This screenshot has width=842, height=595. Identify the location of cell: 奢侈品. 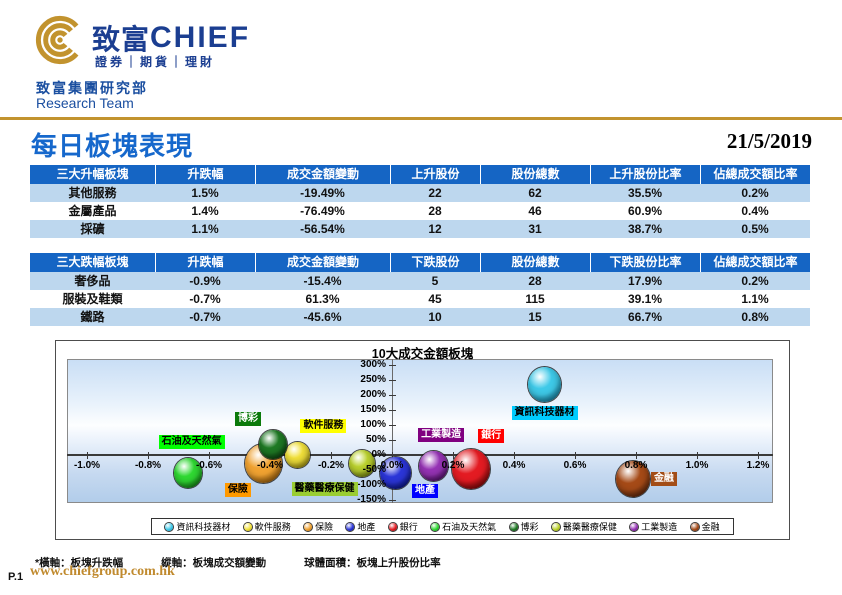
(92, 281).